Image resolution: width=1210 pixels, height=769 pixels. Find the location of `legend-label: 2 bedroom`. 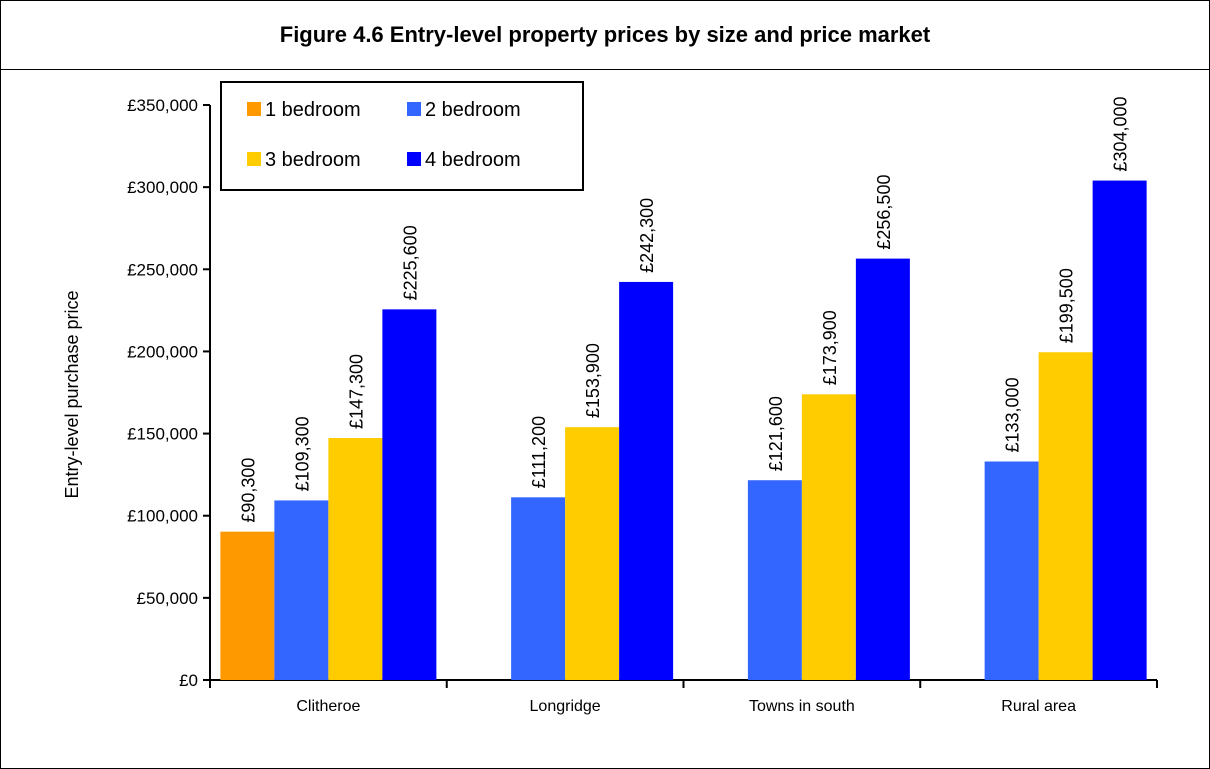

legend-label: 2 bedroom is located at coordinates (473, 110).